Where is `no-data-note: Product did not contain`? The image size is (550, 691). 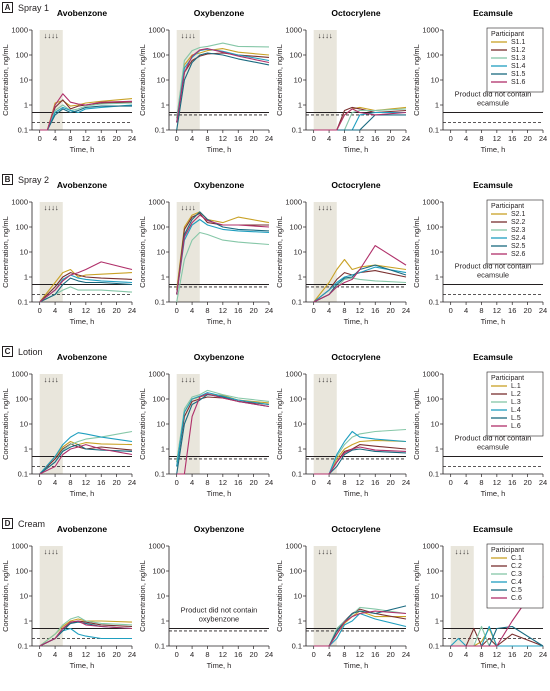 no-data-note: Product did not contain is located at coordinates (493, 265).